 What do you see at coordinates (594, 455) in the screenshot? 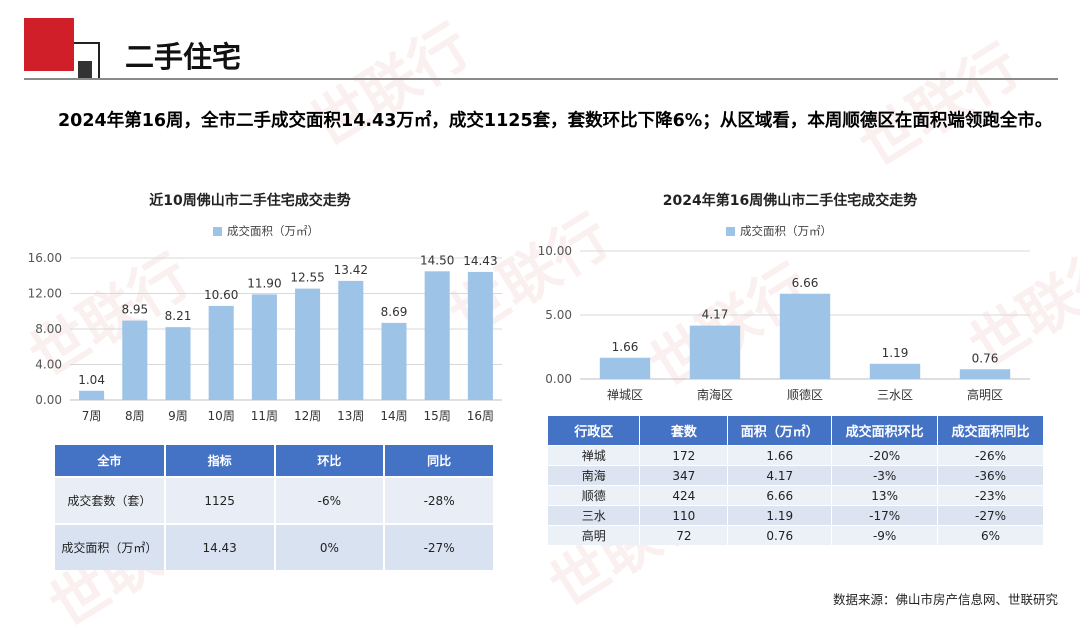
I see `table2-cell: 禅城` at bounding box center [594, 455].